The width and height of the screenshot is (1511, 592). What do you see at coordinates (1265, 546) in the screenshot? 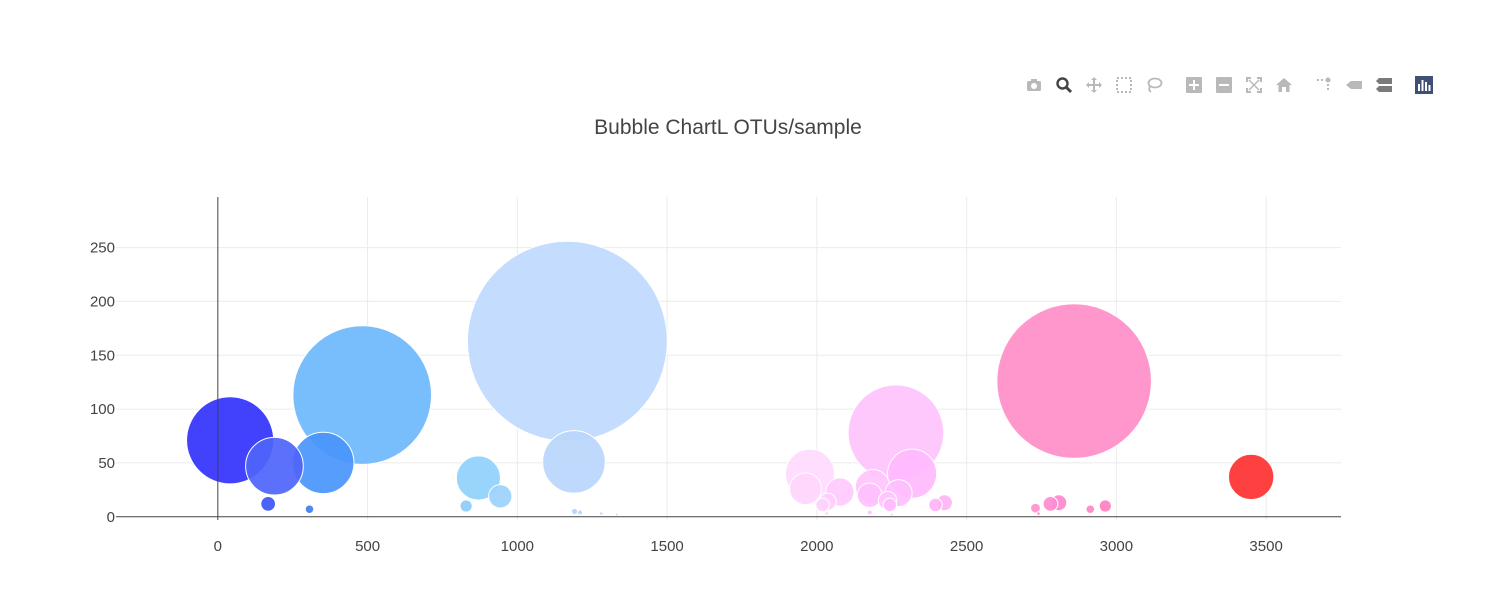
I see `x-tick-label: 3500` at bounding box center [1265, 546].